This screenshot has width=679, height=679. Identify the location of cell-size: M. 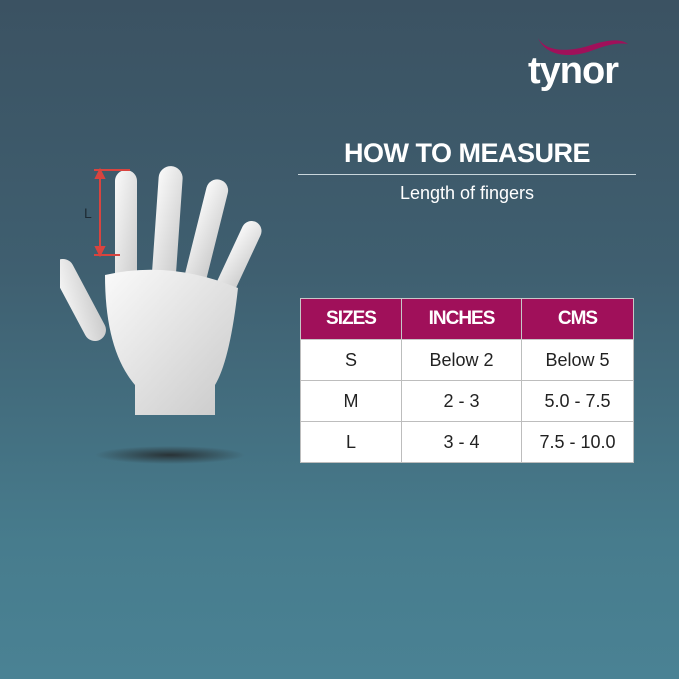
(351, 401).